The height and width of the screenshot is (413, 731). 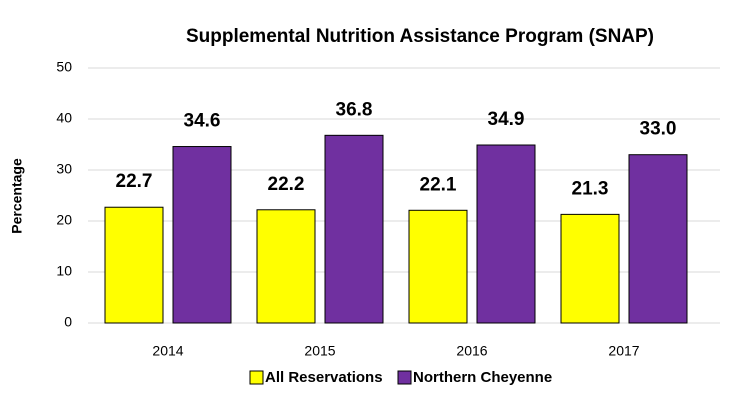 What do you see at coordinates (64, 169) in the screenshot?
I see `y-tick-label: 30` at bounding box center [64, 169].